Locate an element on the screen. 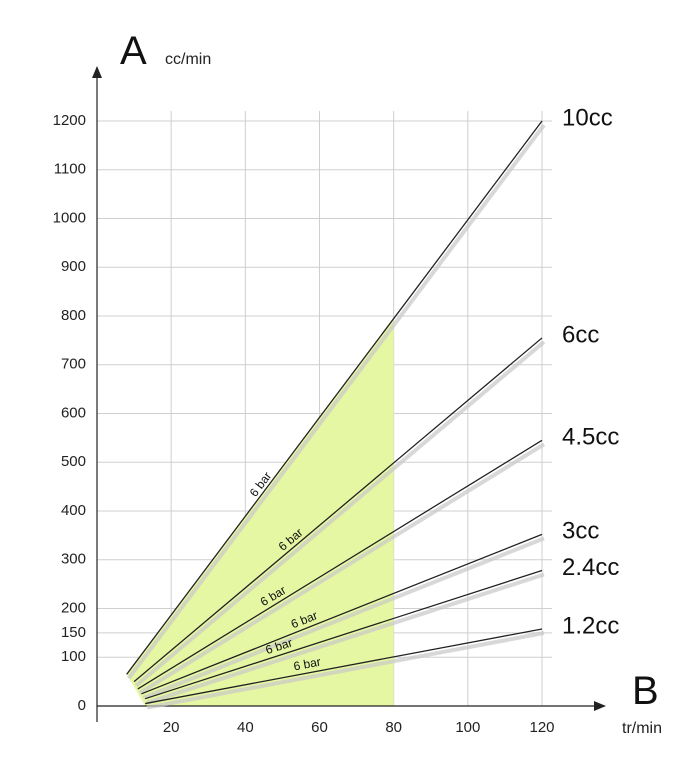  y-tick-label-800: 800 is located at coordinates (73, 315).